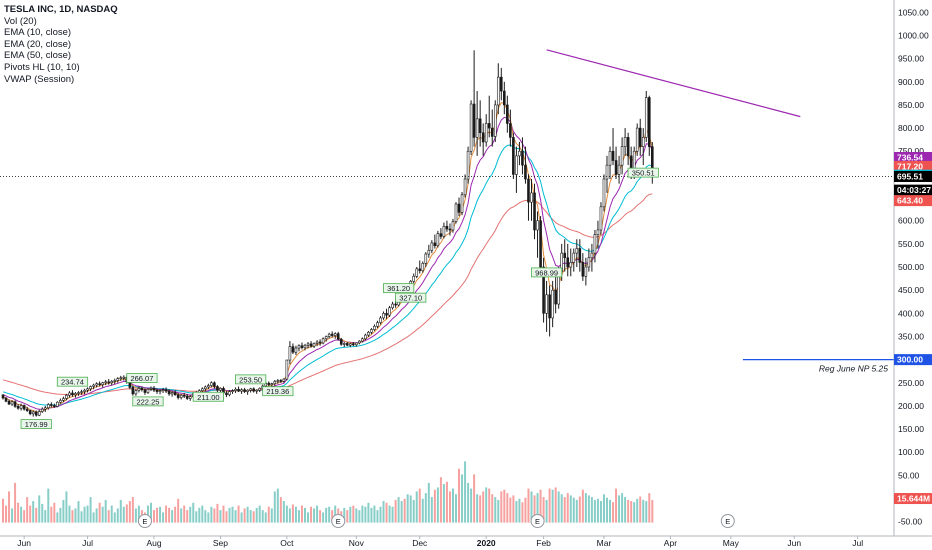 The height and width of the screenshot is (550, 932). I want to click on legend-volume: Vol (20), so click(20, 21).